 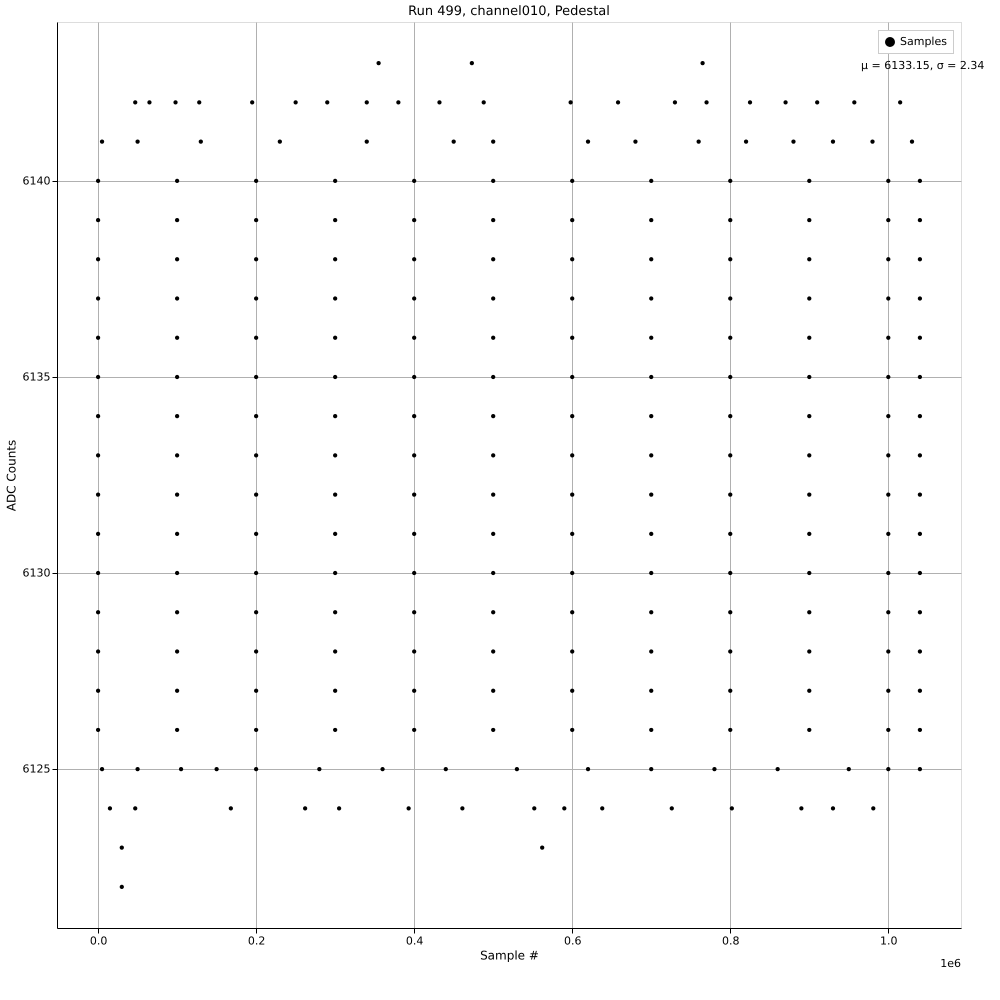 What do you see at coordinates (36, 573) in the screenshot?
I see `y-tick-label: 6130` at bounding box center [36, 573].